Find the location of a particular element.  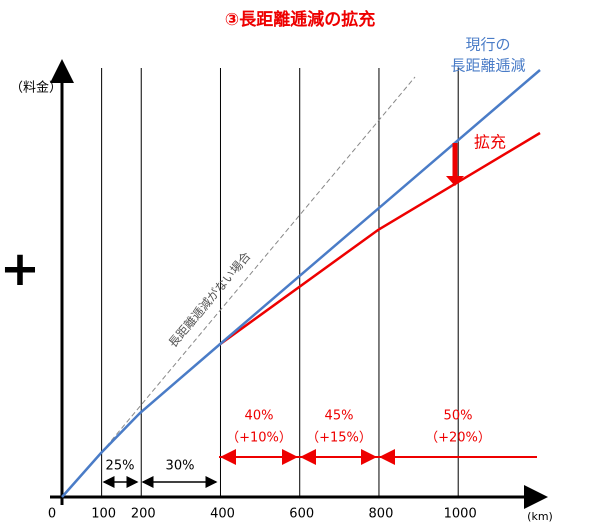

x-tick-label: 1000 is located at coordinates (460, 514).